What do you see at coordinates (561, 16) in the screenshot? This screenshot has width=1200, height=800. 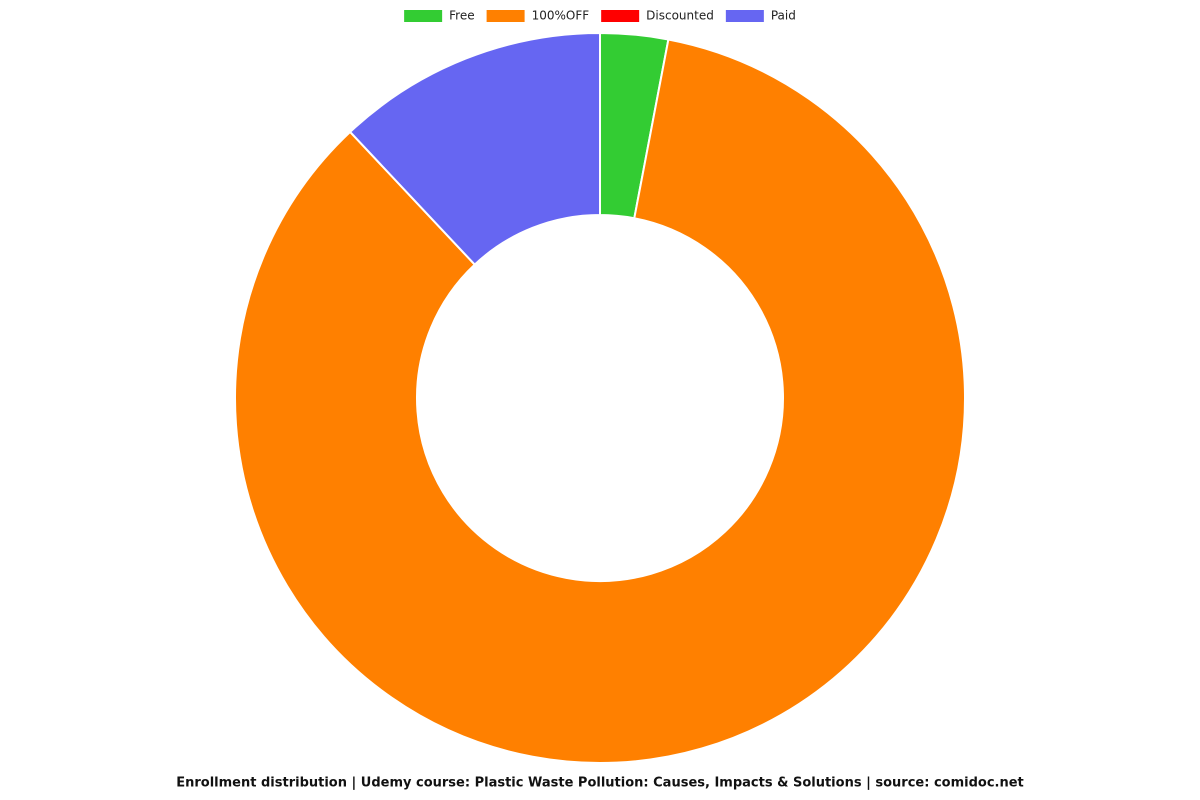 I see `legend-label: 100%OFF` at bounding box center [561, 16].